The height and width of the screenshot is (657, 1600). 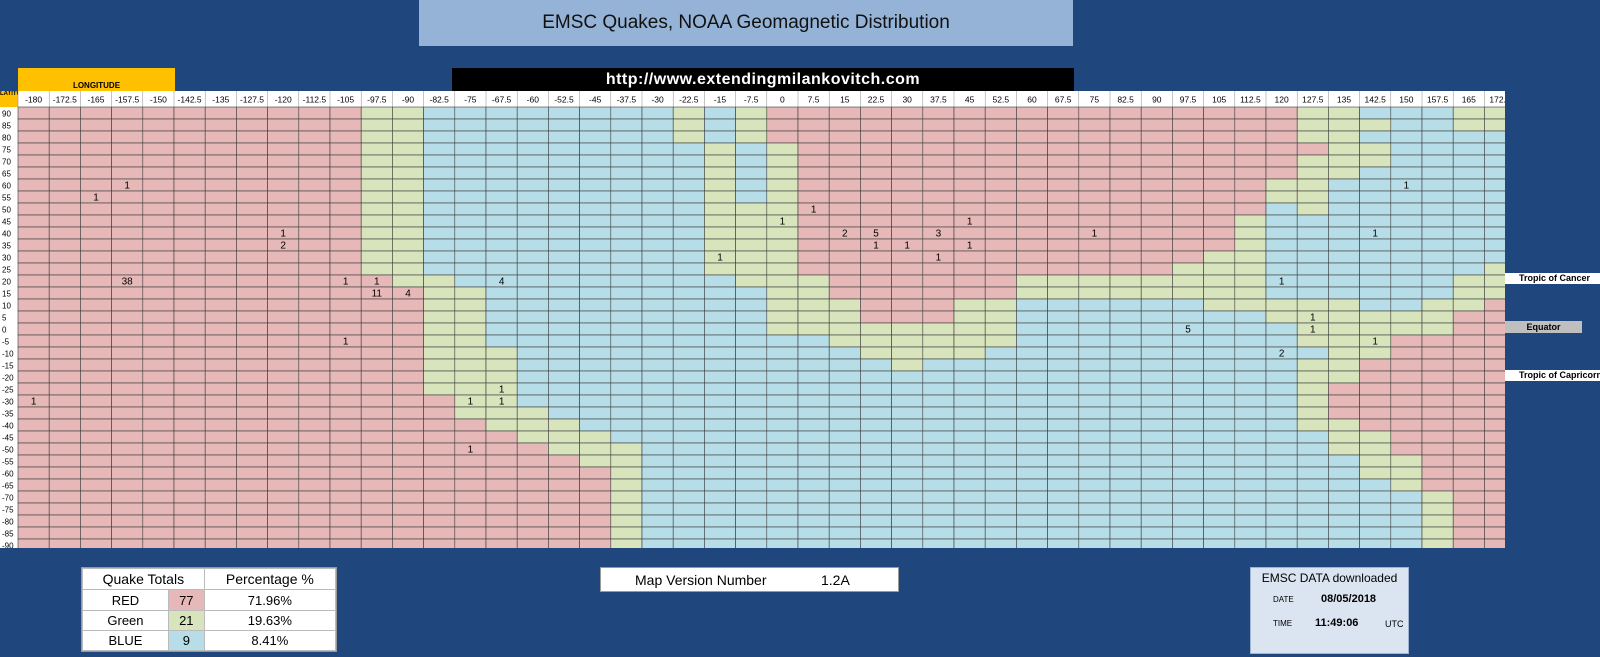 What do you see at coordinates (595, 100) in the screenshot?
I see `longitude-tick: -45` at bounding box center [595, 100].